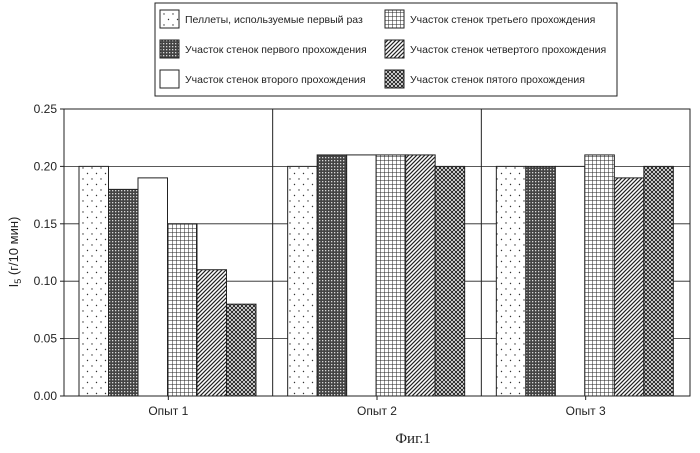 This screenshot has height=453, width=700. What do you see at coordinates (413, 439) in the screenshot?
I see `figure-caption: Фиг.1` at bounding box center [413, 439].